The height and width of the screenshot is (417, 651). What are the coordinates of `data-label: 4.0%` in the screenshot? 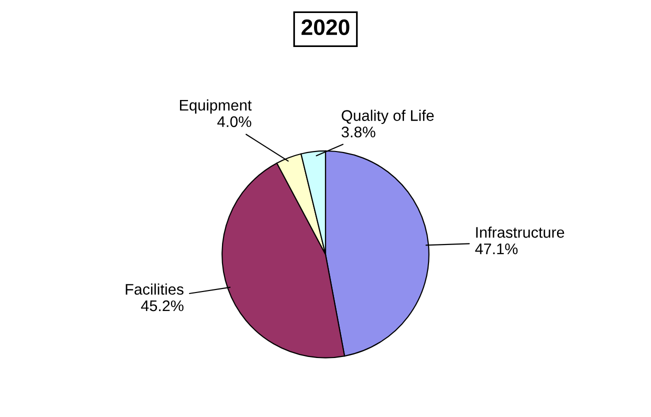 It's located at (234, 122).